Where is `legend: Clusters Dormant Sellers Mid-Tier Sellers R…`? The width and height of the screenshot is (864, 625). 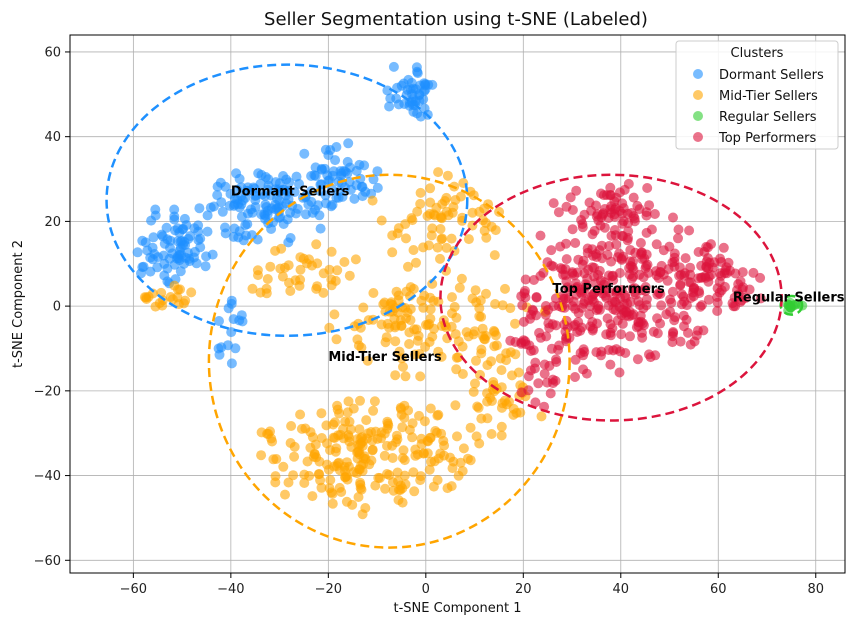 legend: Clusters Dormant Sellers Mid-Tier Sellers R… is located at coordinates (757, 95).